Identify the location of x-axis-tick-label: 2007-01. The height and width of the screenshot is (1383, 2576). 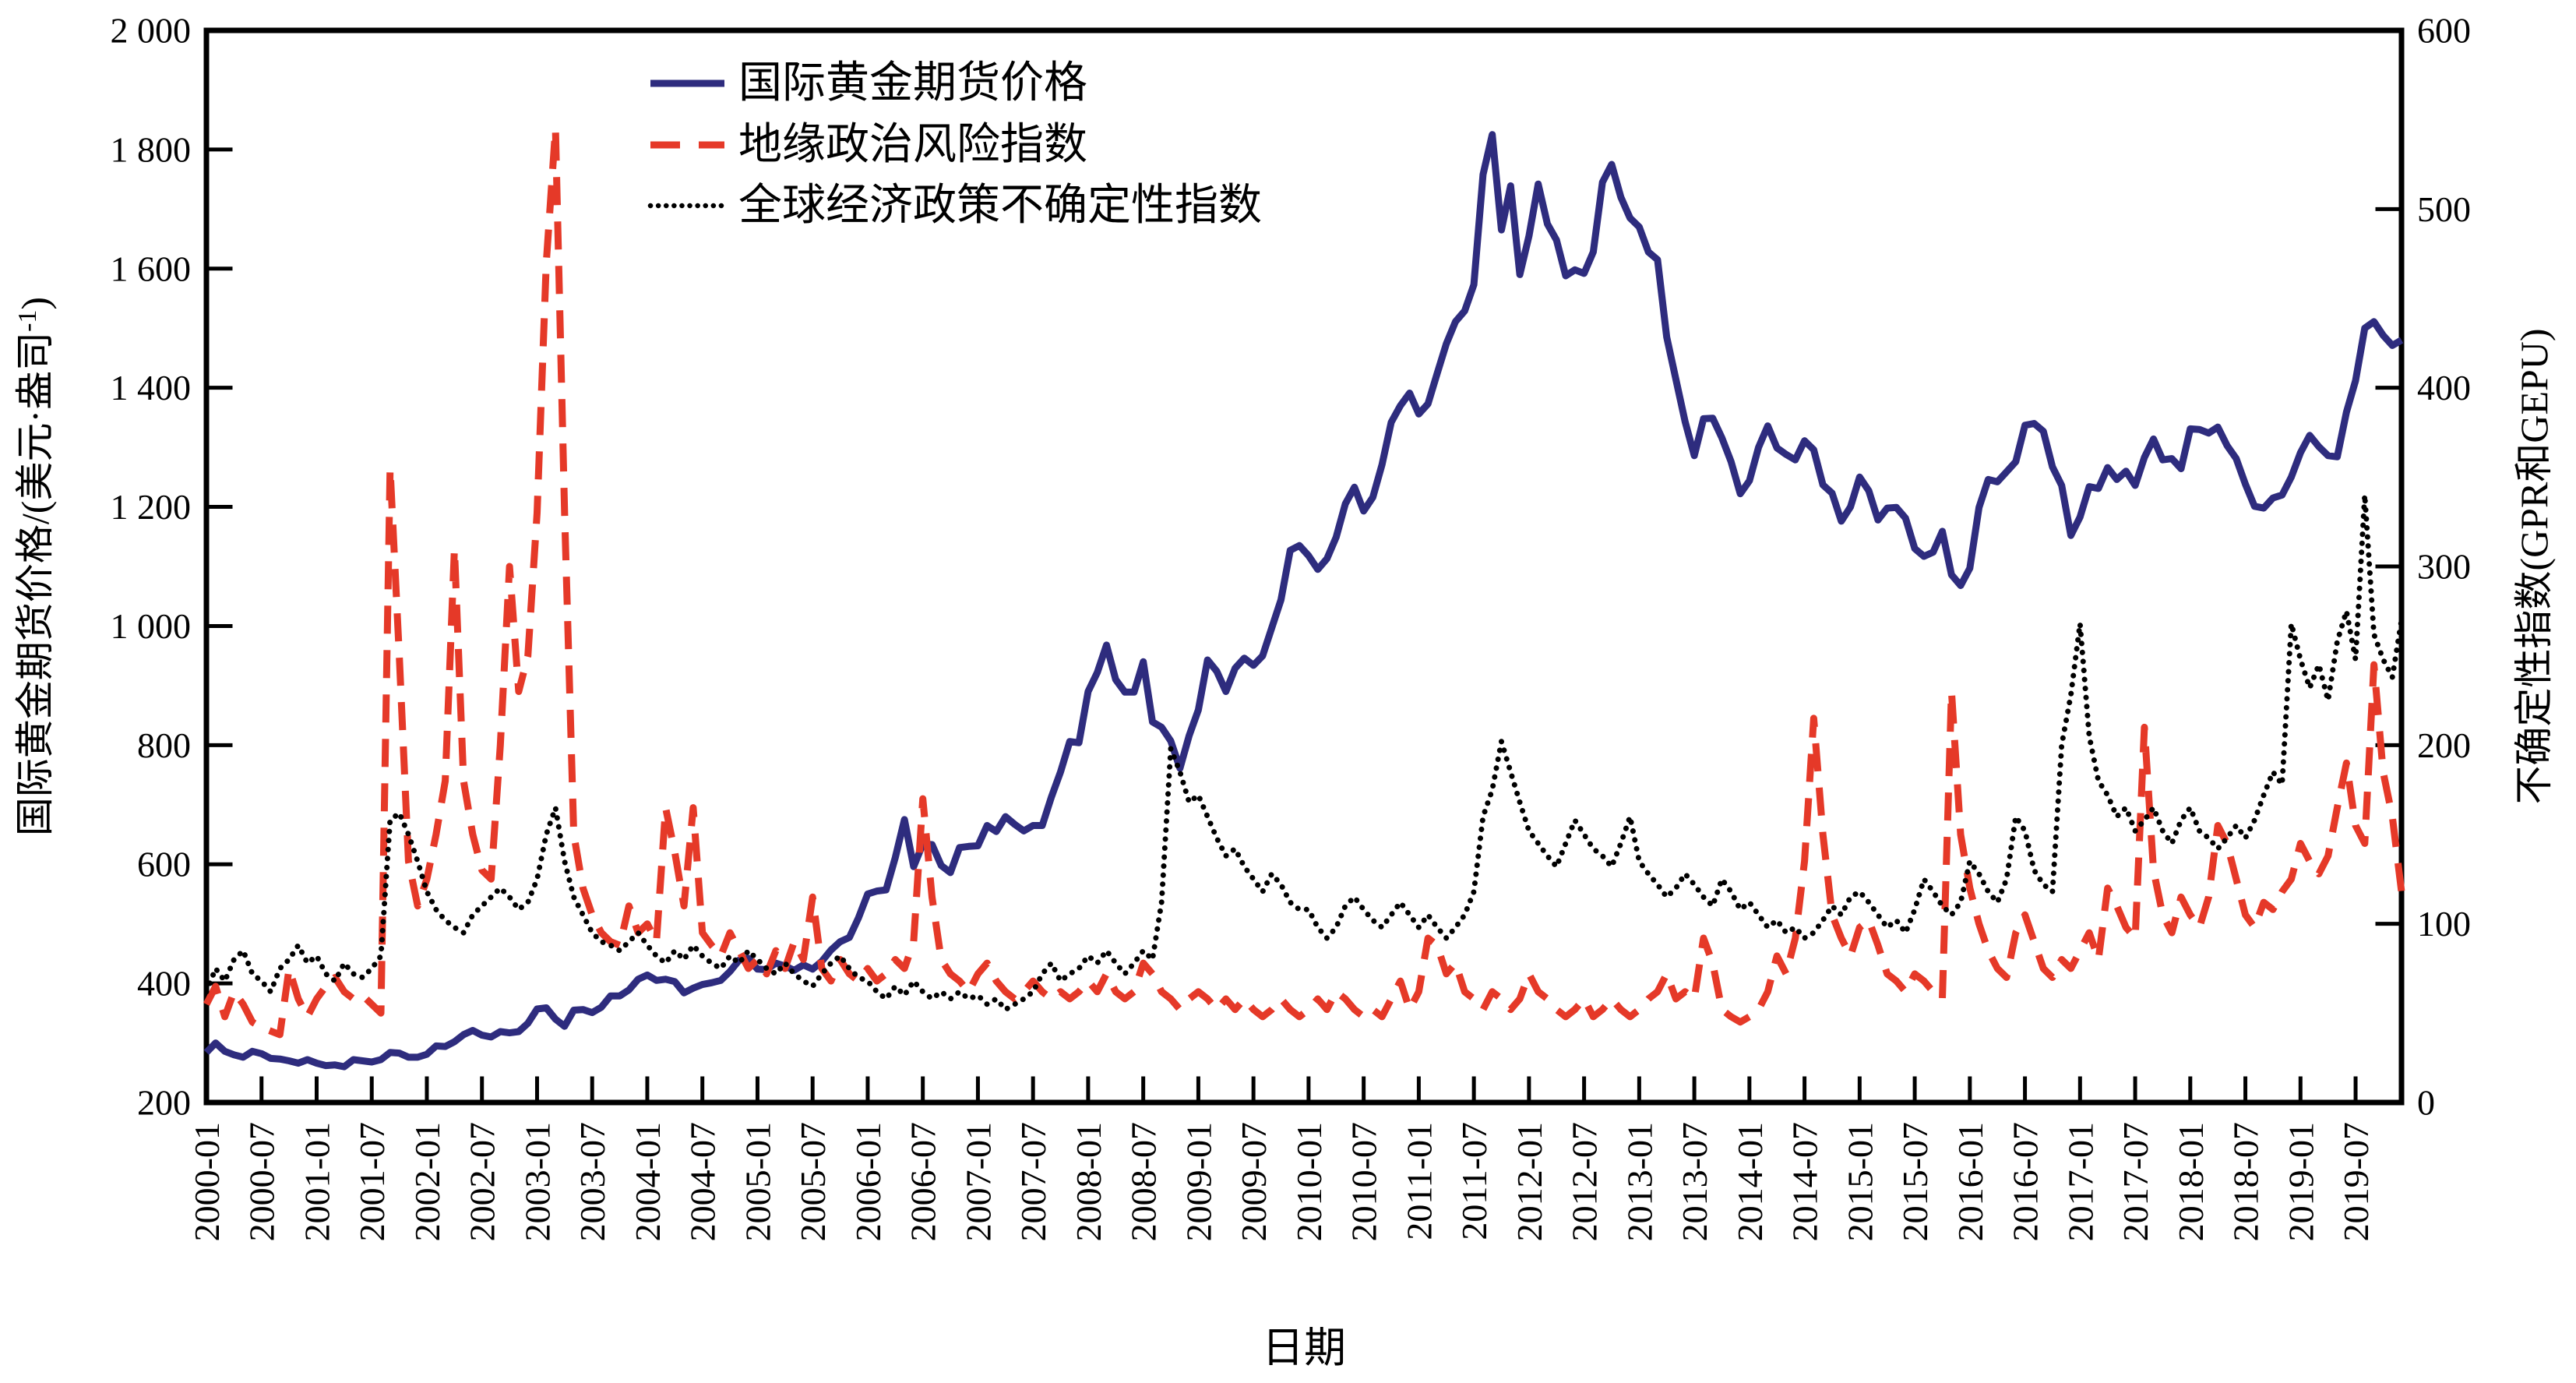
(978, 1181).